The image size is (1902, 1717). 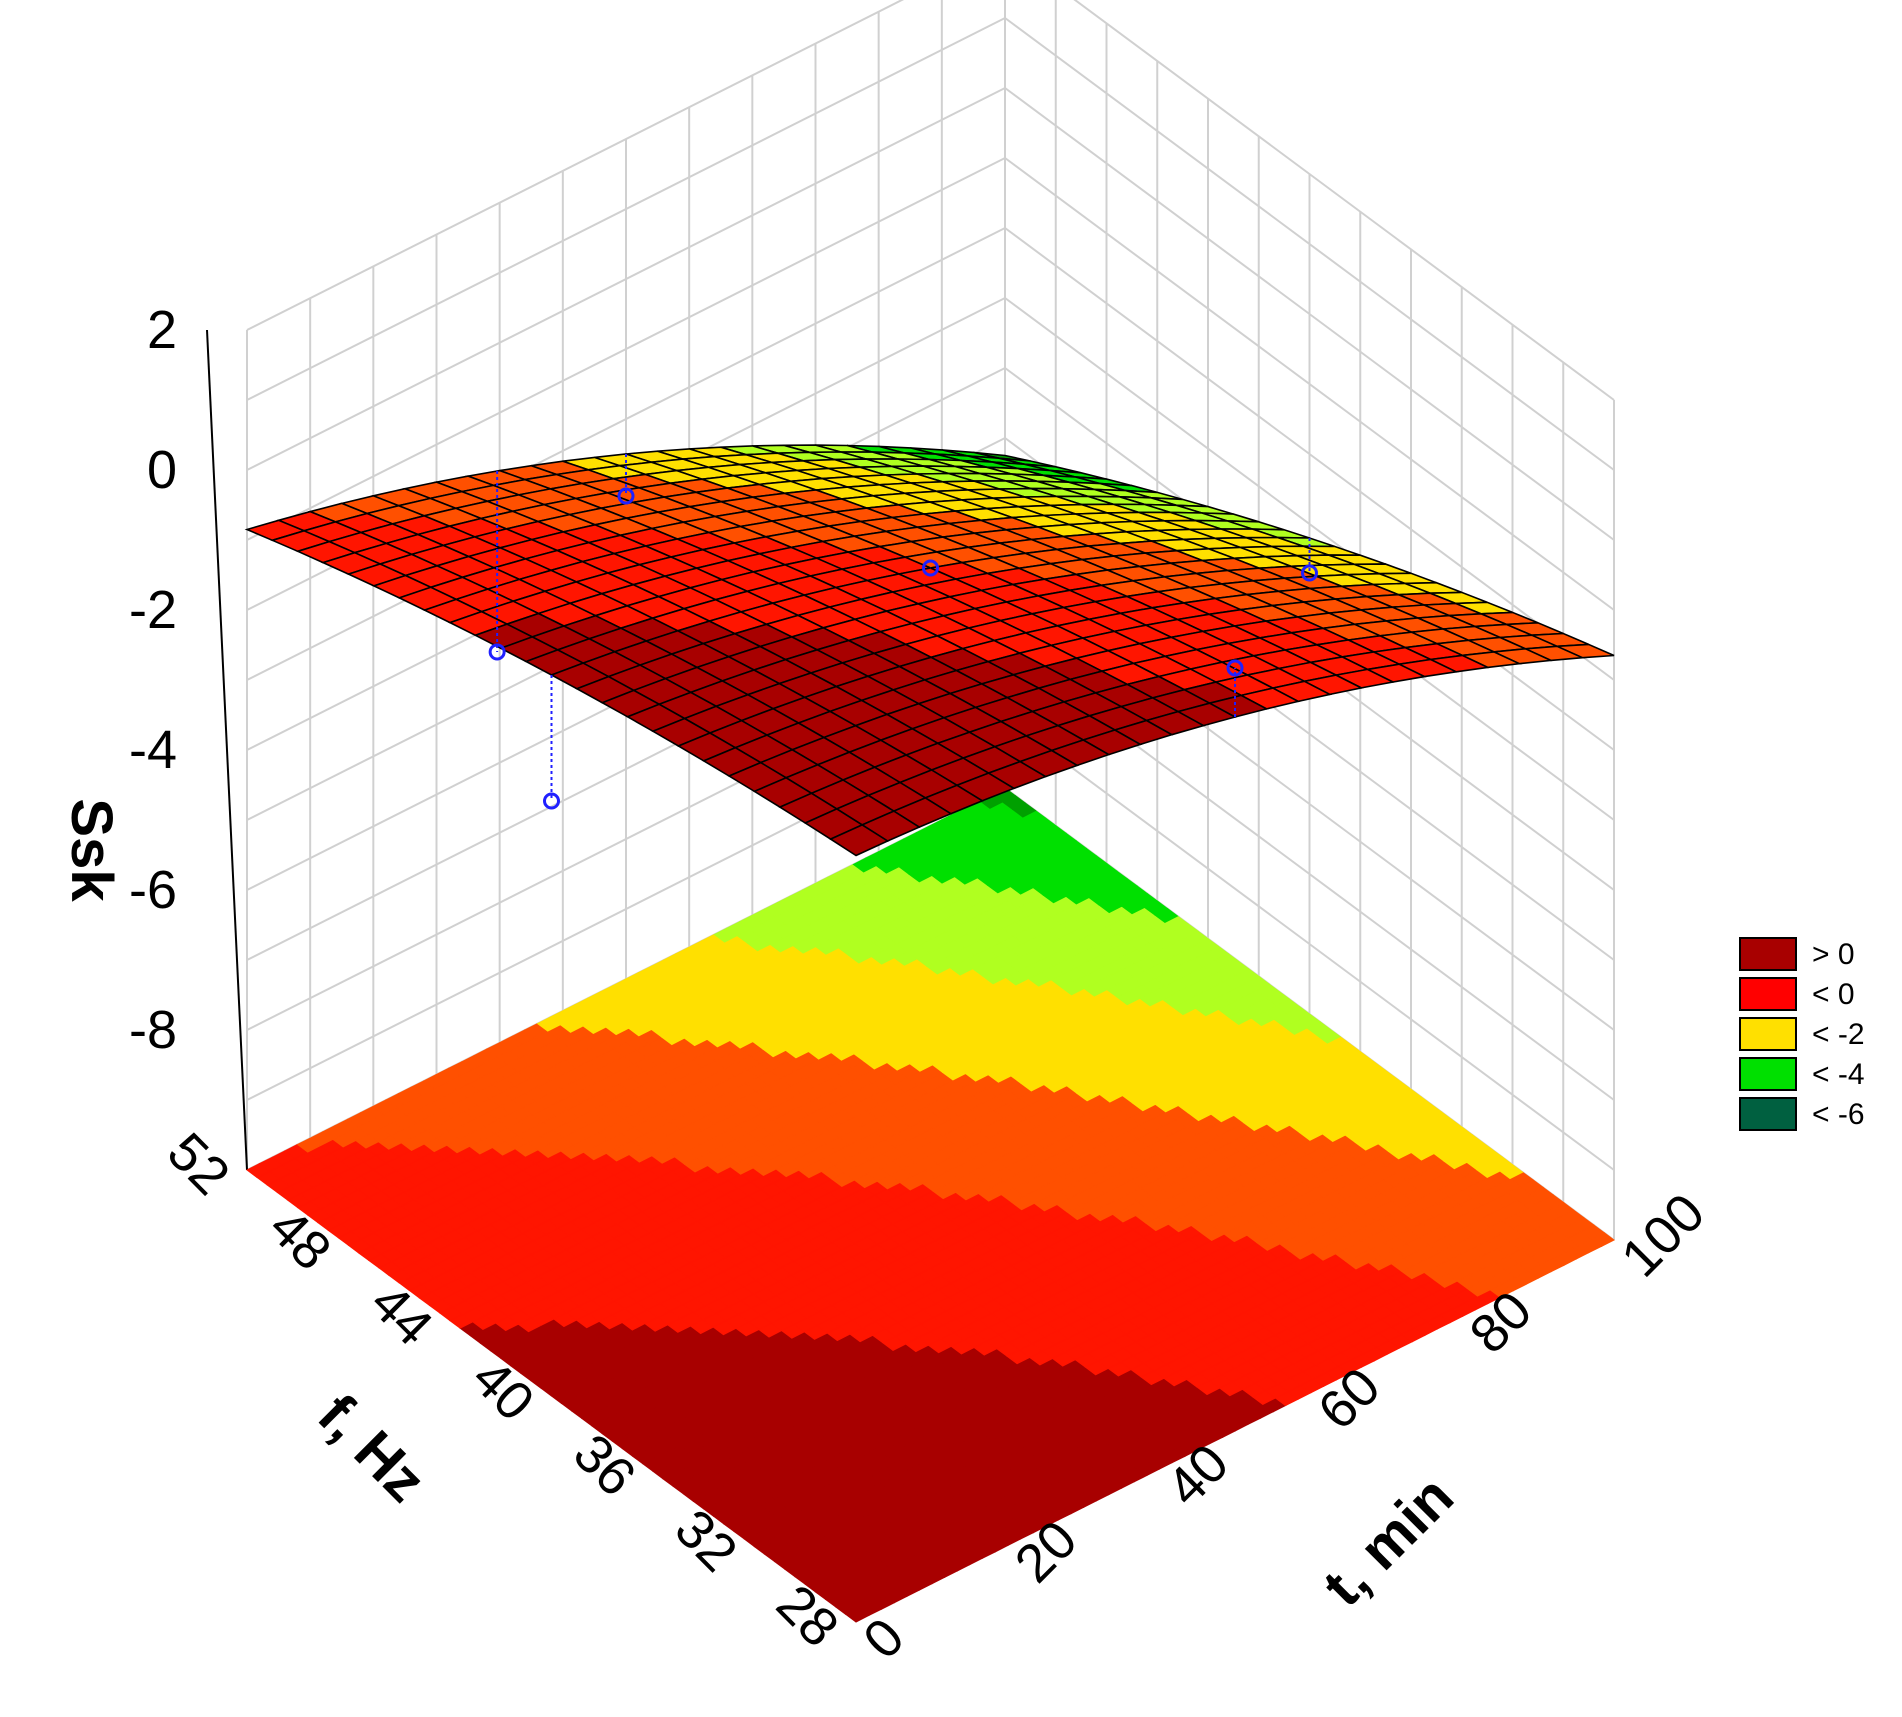 What do you see at coordinates (91, 850) in the screenshot?
I see `z-axis-title: Ssk` at bounding box center [91, 850].